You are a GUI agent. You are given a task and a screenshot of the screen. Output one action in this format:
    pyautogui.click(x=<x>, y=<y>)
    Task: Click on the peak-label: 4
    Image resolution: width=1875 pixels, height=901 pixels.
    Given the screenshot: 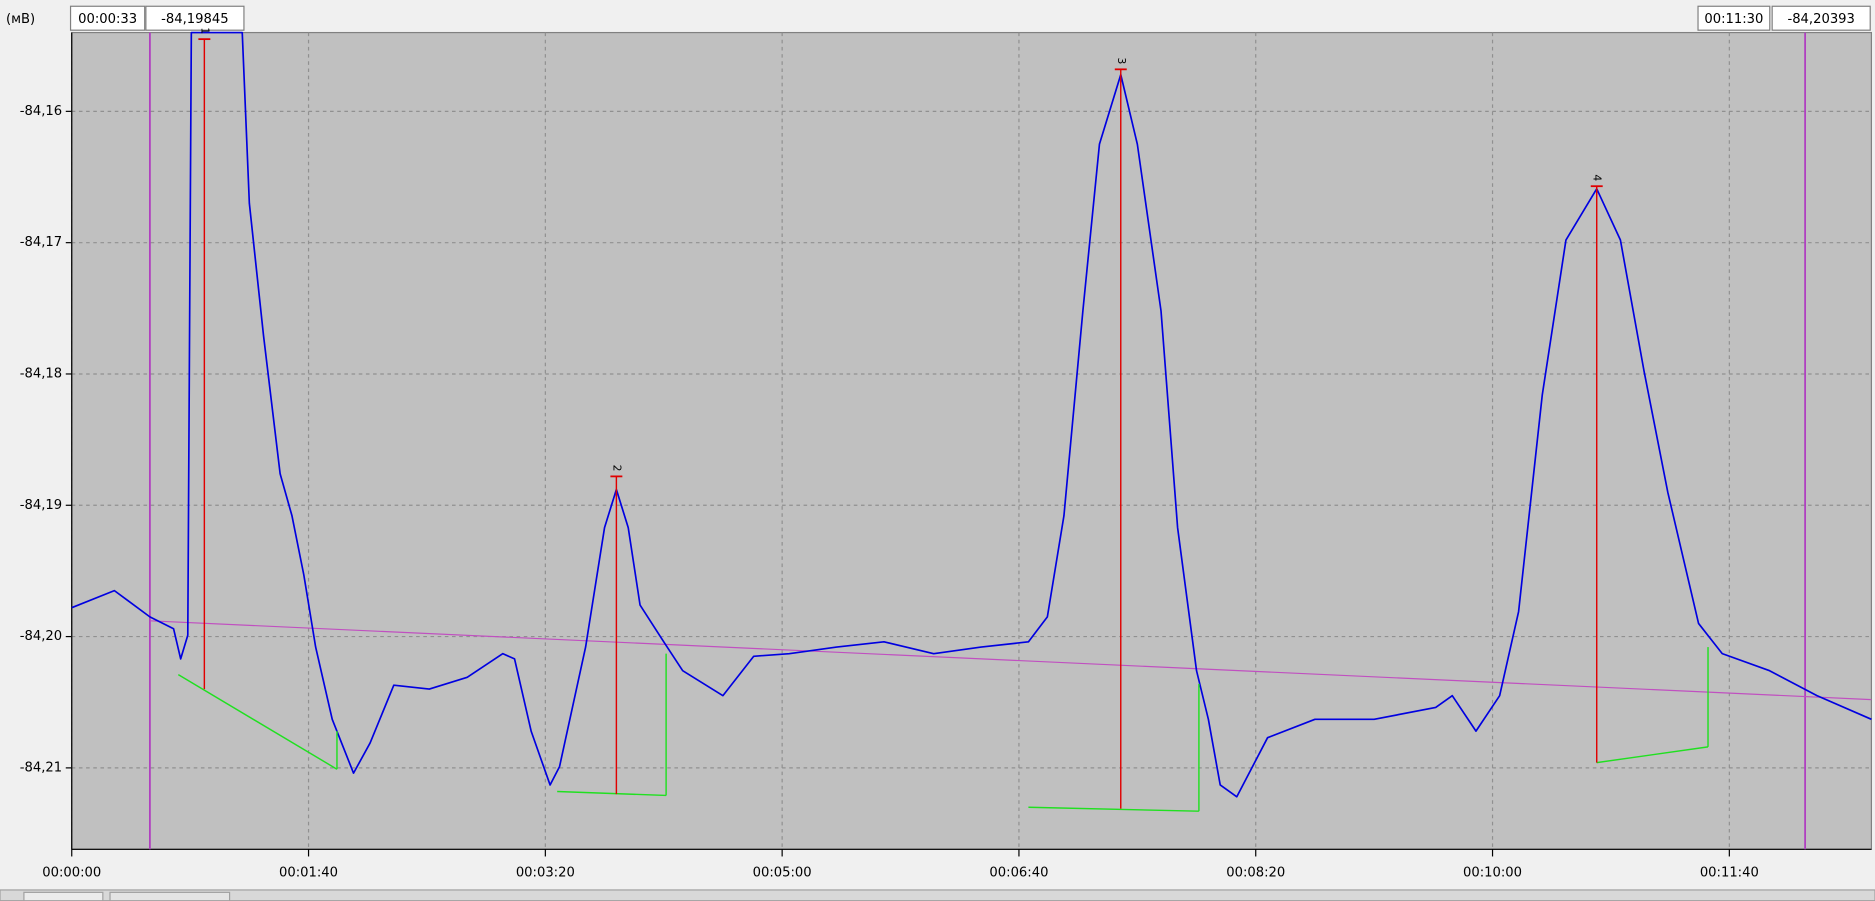 What is the action you would take?
    pyautogui.click(x=1597, y=177)
    